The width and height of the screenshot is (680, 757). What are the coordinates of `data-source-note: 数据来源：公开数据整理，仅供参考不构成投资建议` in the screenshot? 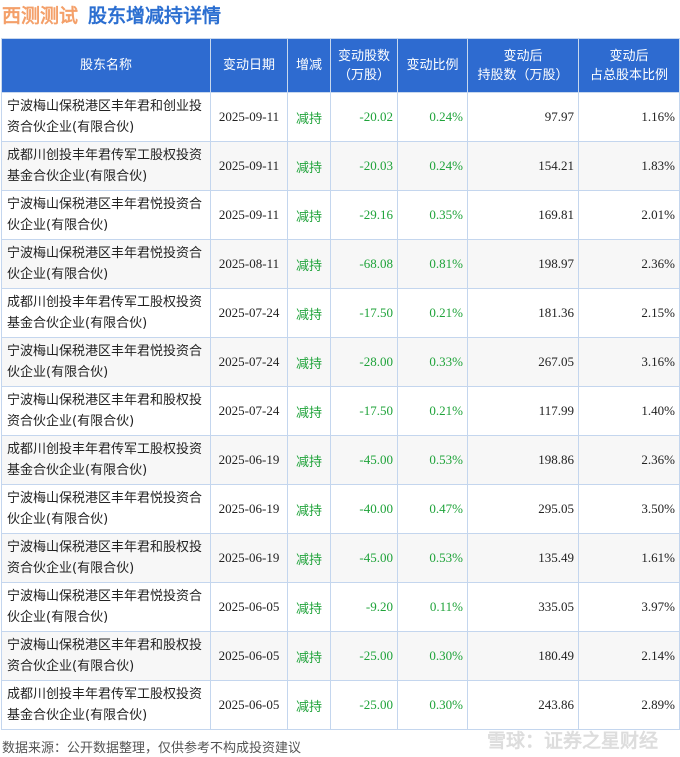 It's located at (152, 748).